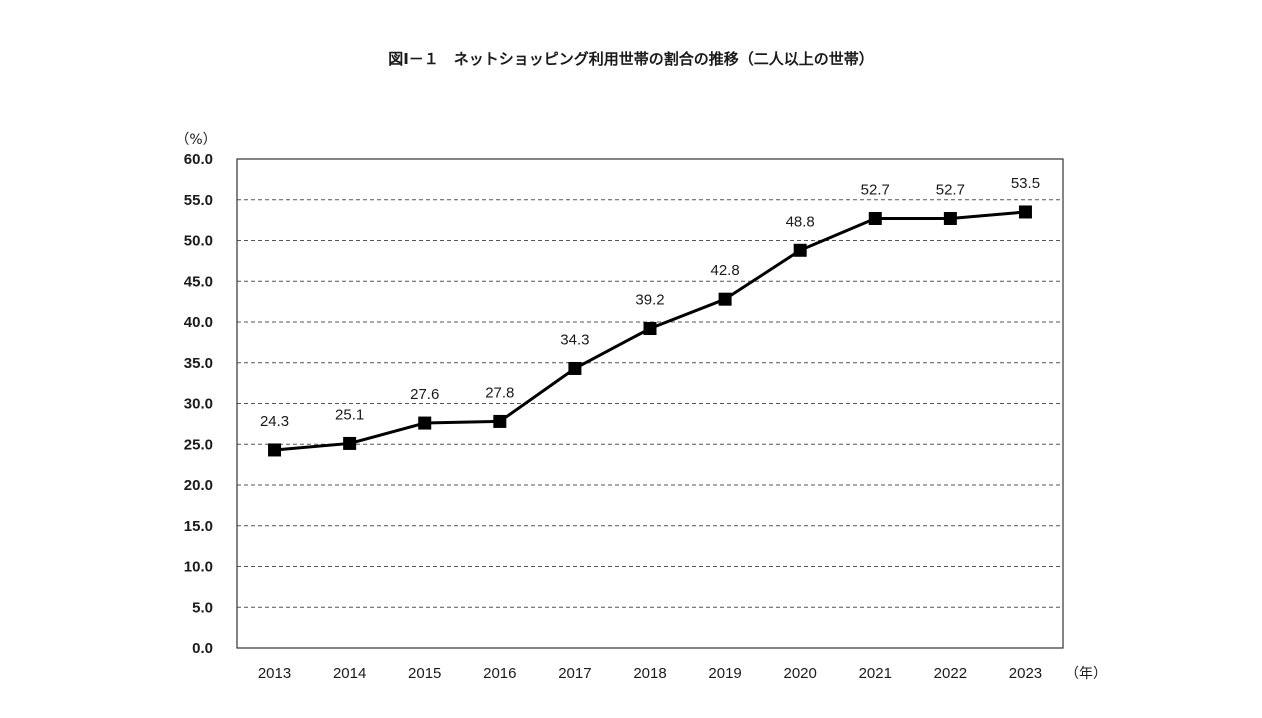 This screenshot has width=1262, height=718. What do you see at coordinates (1086, 674) in the screenshot?
I see `x-axis-unit-label: （年）` at bounding box center [1086, 674].